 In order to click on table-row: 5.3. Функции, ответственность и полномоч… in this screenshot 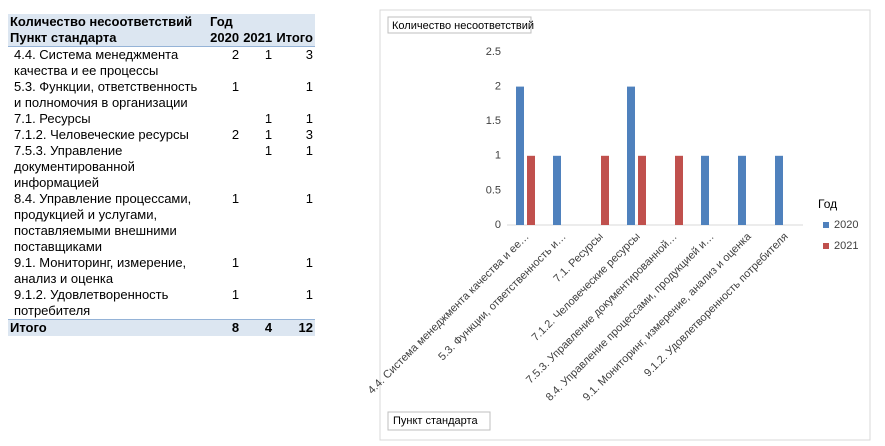, I will do `click(161, 95)`.